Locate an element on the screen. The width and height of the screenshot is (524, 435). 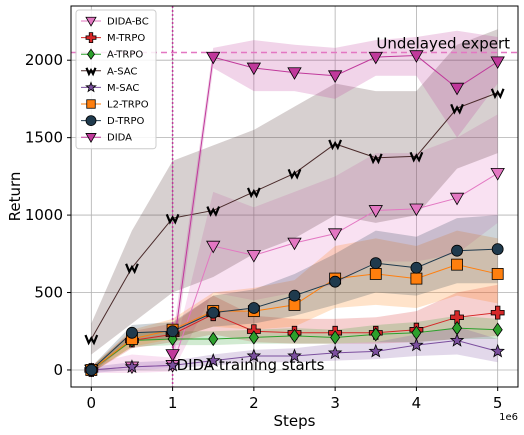
x-tick-label: 1 is located at coordinates (173, 403).